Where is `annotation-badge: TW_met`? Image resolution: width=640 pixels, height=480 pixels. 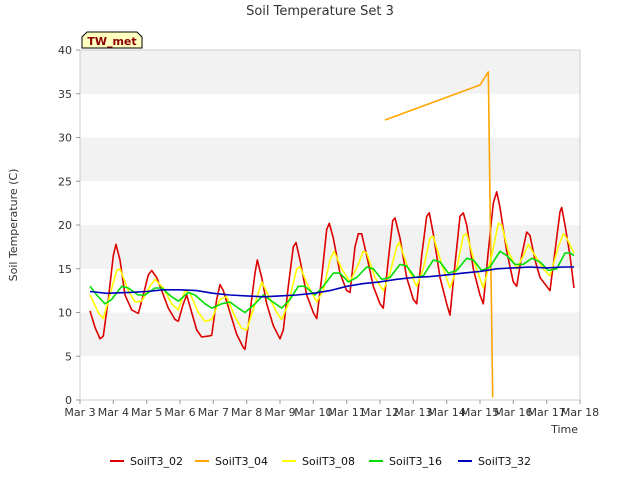
annotation-badge: TW_met is located at coordinates (112, 40).